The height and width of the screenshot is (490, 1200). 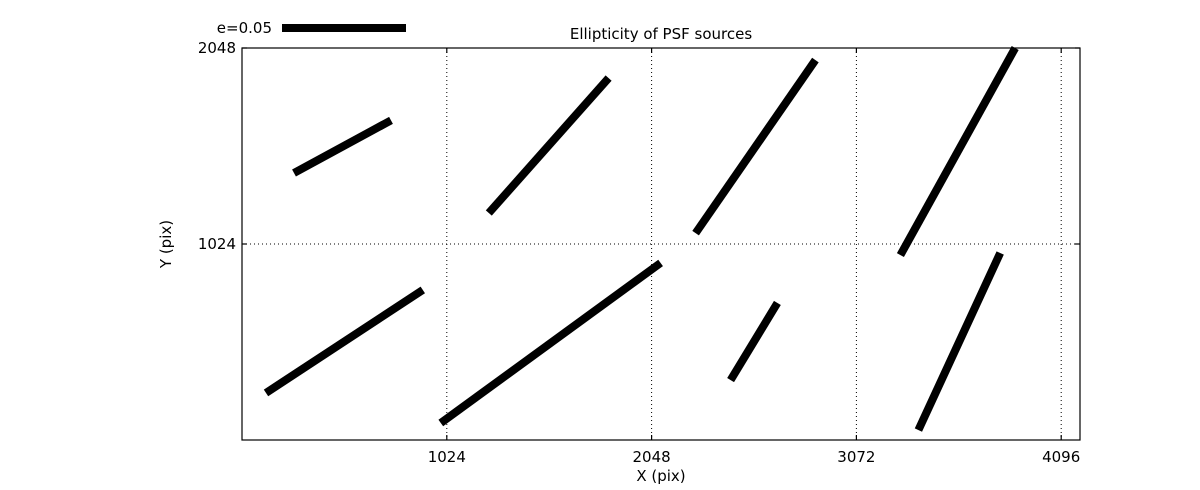 What do you see at coordinates (217, 48) in the screenshot?
I see `y-tick-label: 2048` at bounding box center [217, 48].